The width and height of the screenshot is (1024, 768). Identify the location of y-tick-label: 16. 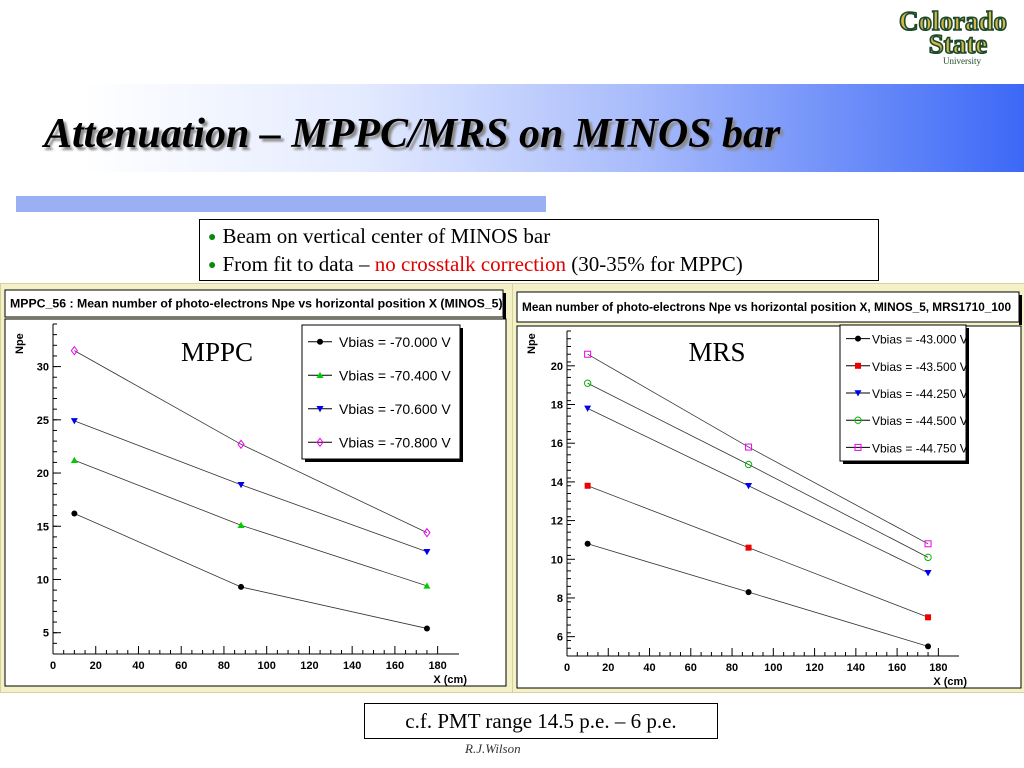
(557, 444).